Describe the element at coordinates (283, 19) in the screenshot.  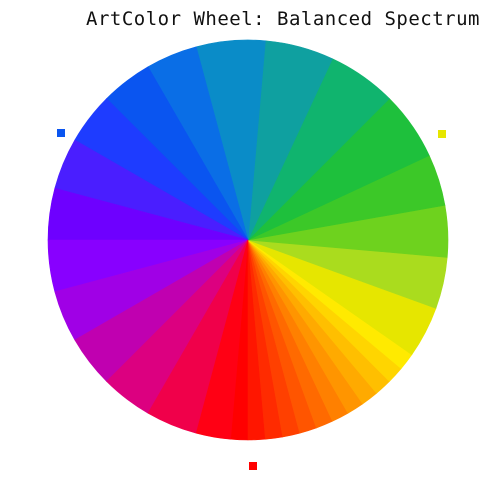
I see `chart-title: ArtColor Wheel: Balanced Spectrum` at that location.